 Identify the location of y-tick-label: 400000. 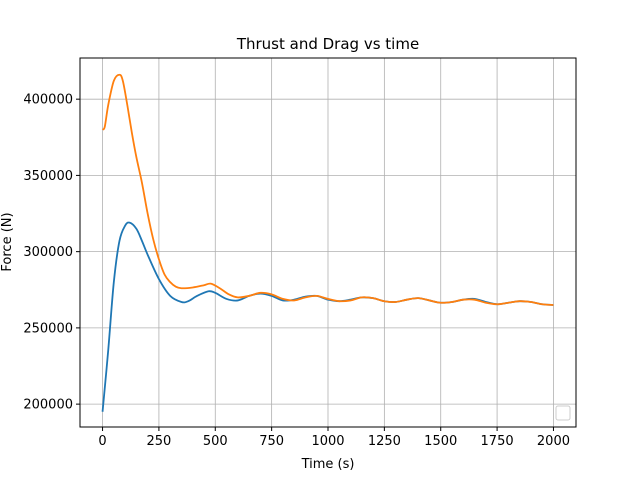
(48, 100).